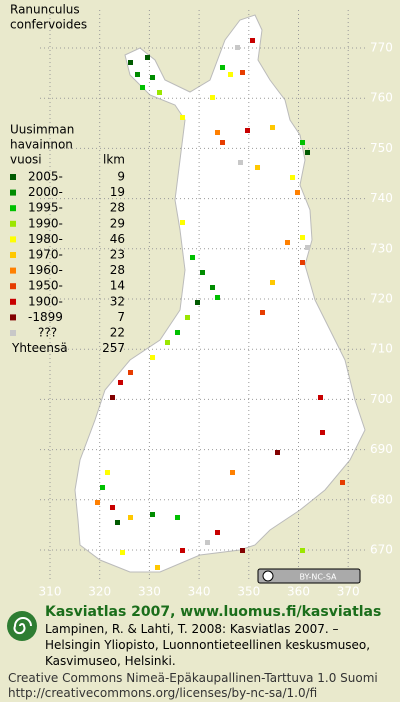 Image resolution: width=400 pixels, height=702 pixels. I want to click on east-label: 310, so click(50, 592).